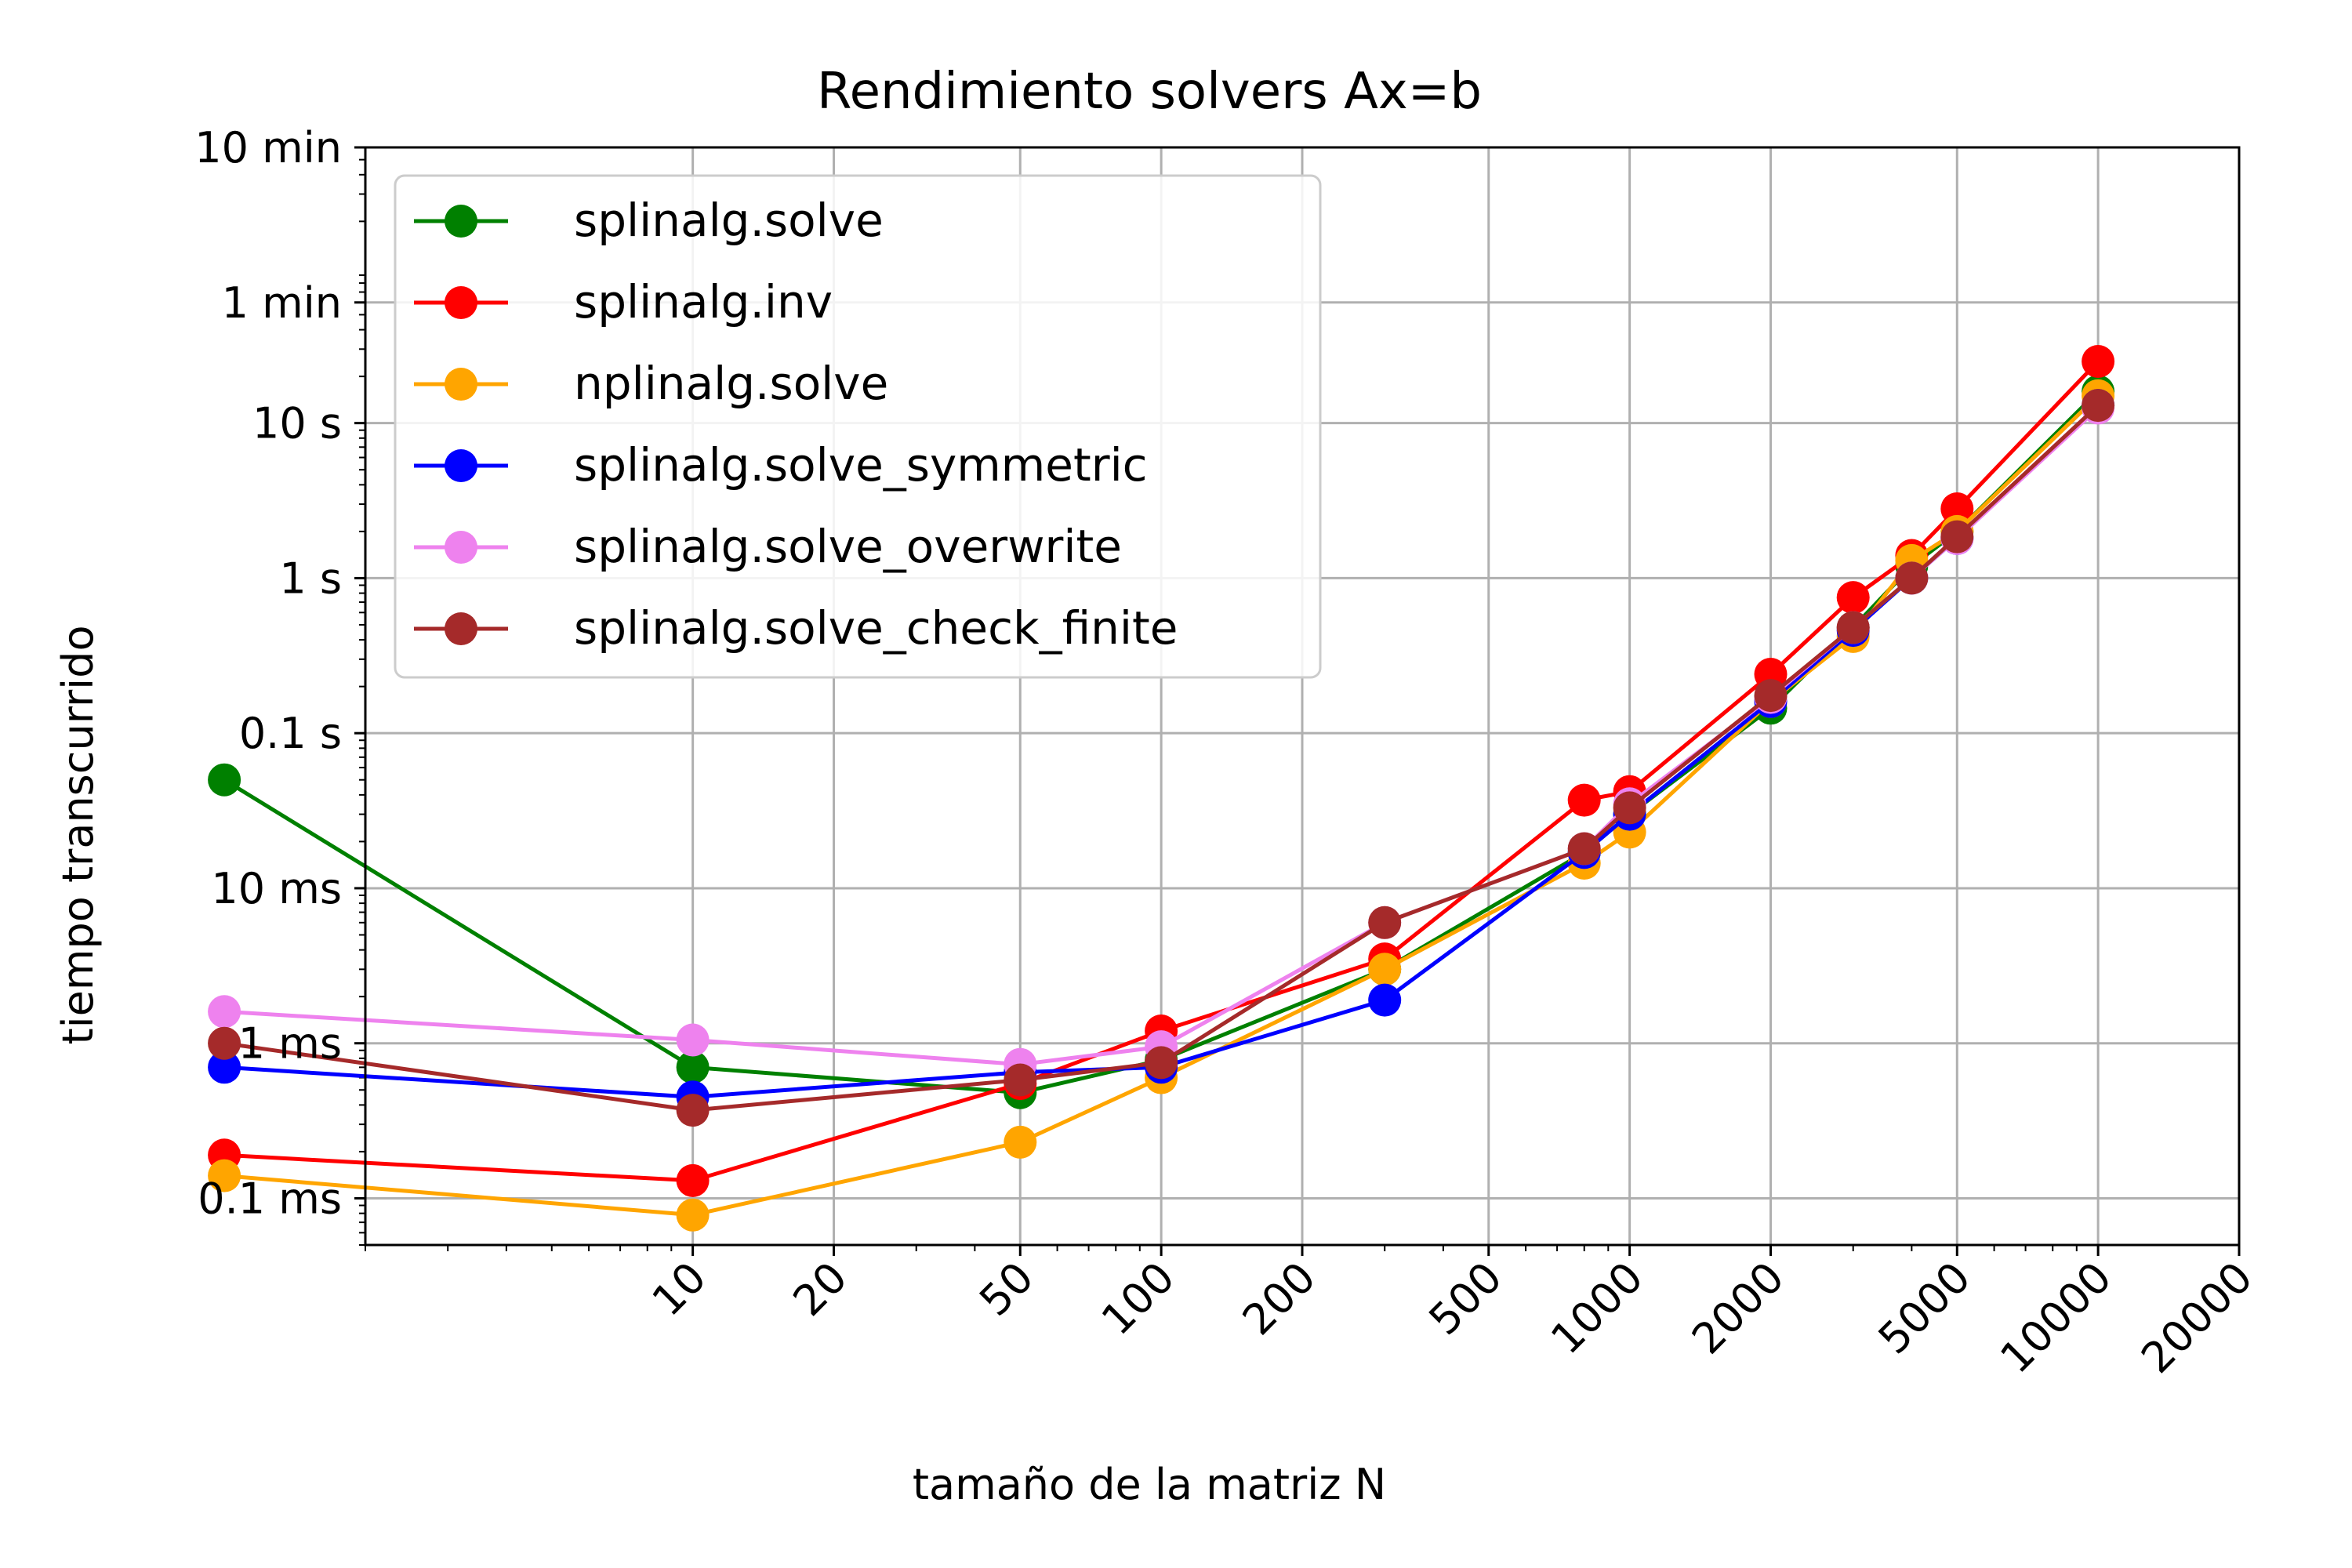  I want to click on legend-item: splinalg.solve_overwrite, so click(768, 546).